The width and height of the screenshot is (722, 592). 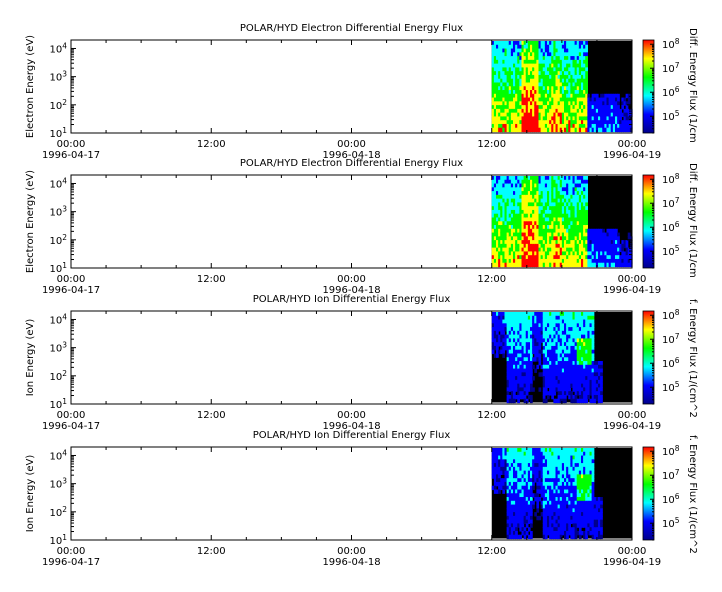 I want to click on color-bar-tick-label: 108, so click(x=671, y=44).